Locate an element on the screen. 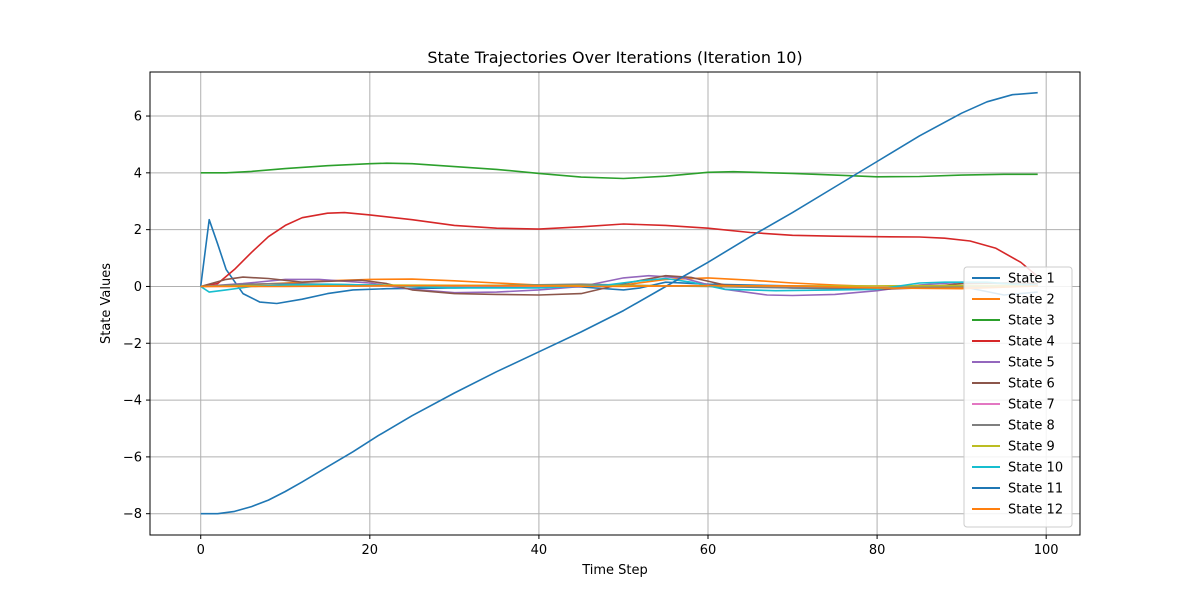 This screenshot has height=600, width=1200. legend-label: State 9 is located at coordinates (1031, 447).